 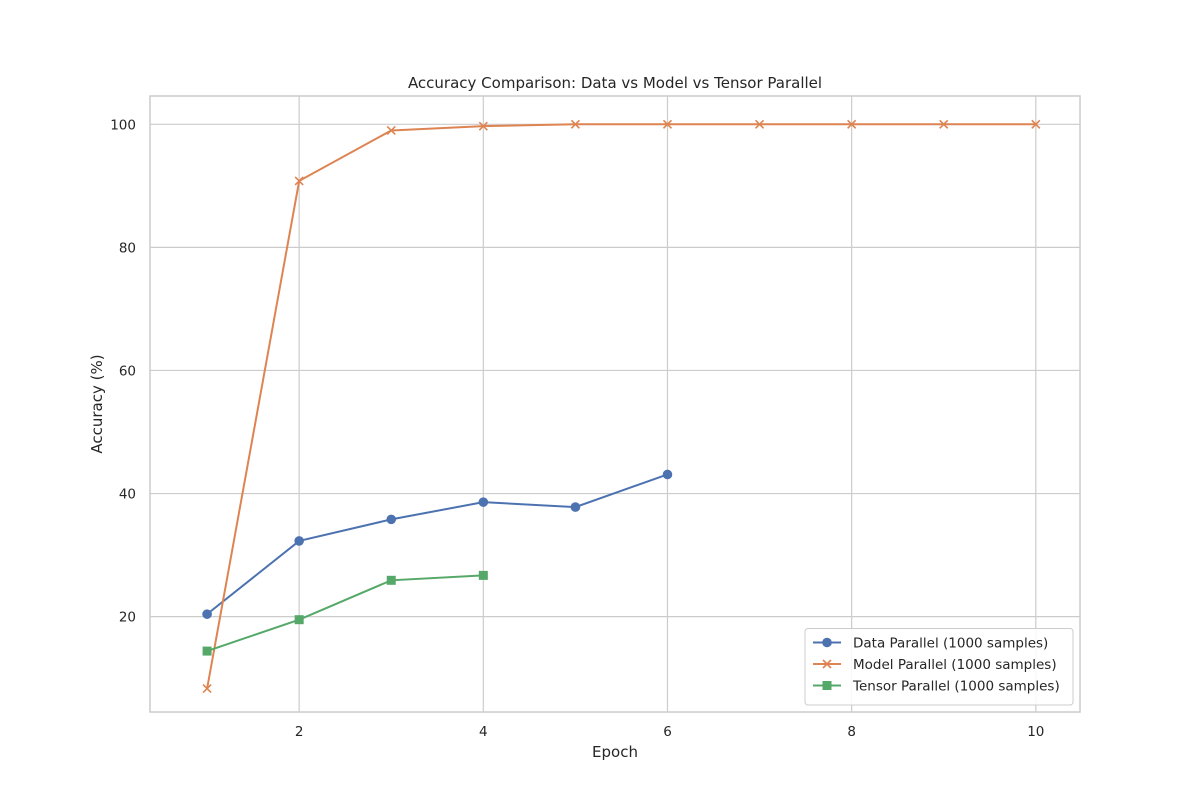 What do you see at coordinates (127, 371) in the screenshot?
I see `y-tick-label: 60` at bounding box center [127, 371].